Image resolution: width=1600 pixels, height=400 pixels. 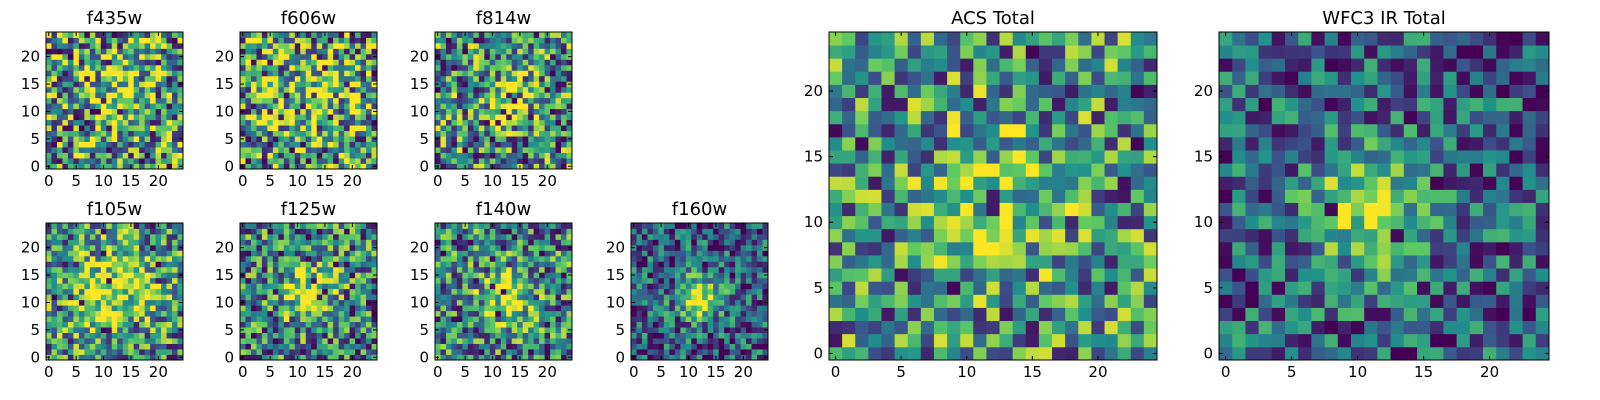 What do you see at coordinates (229, 330) in the screenshot?
I see `y-tick-label: 5` at bounding box center [229, 330].